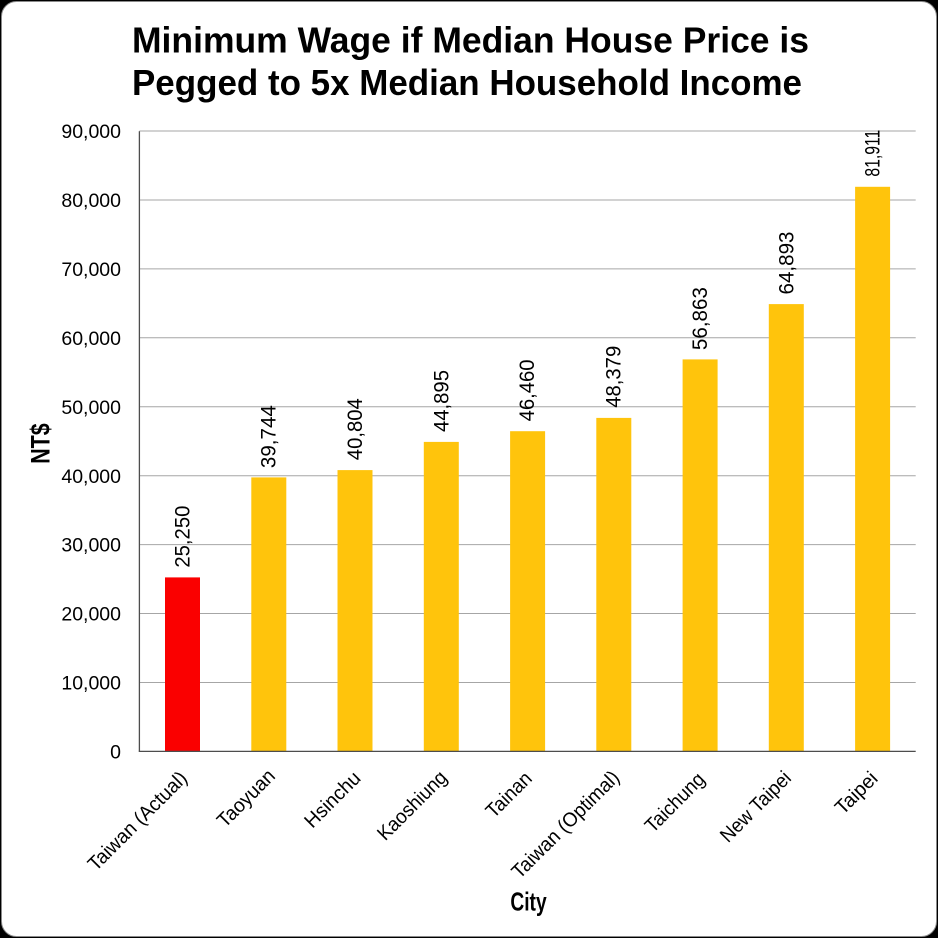 The image size is (938, 938). Describe the element at coordinates (91, 615) in the screenshot. I see `svg-text: 20,000` at that location.